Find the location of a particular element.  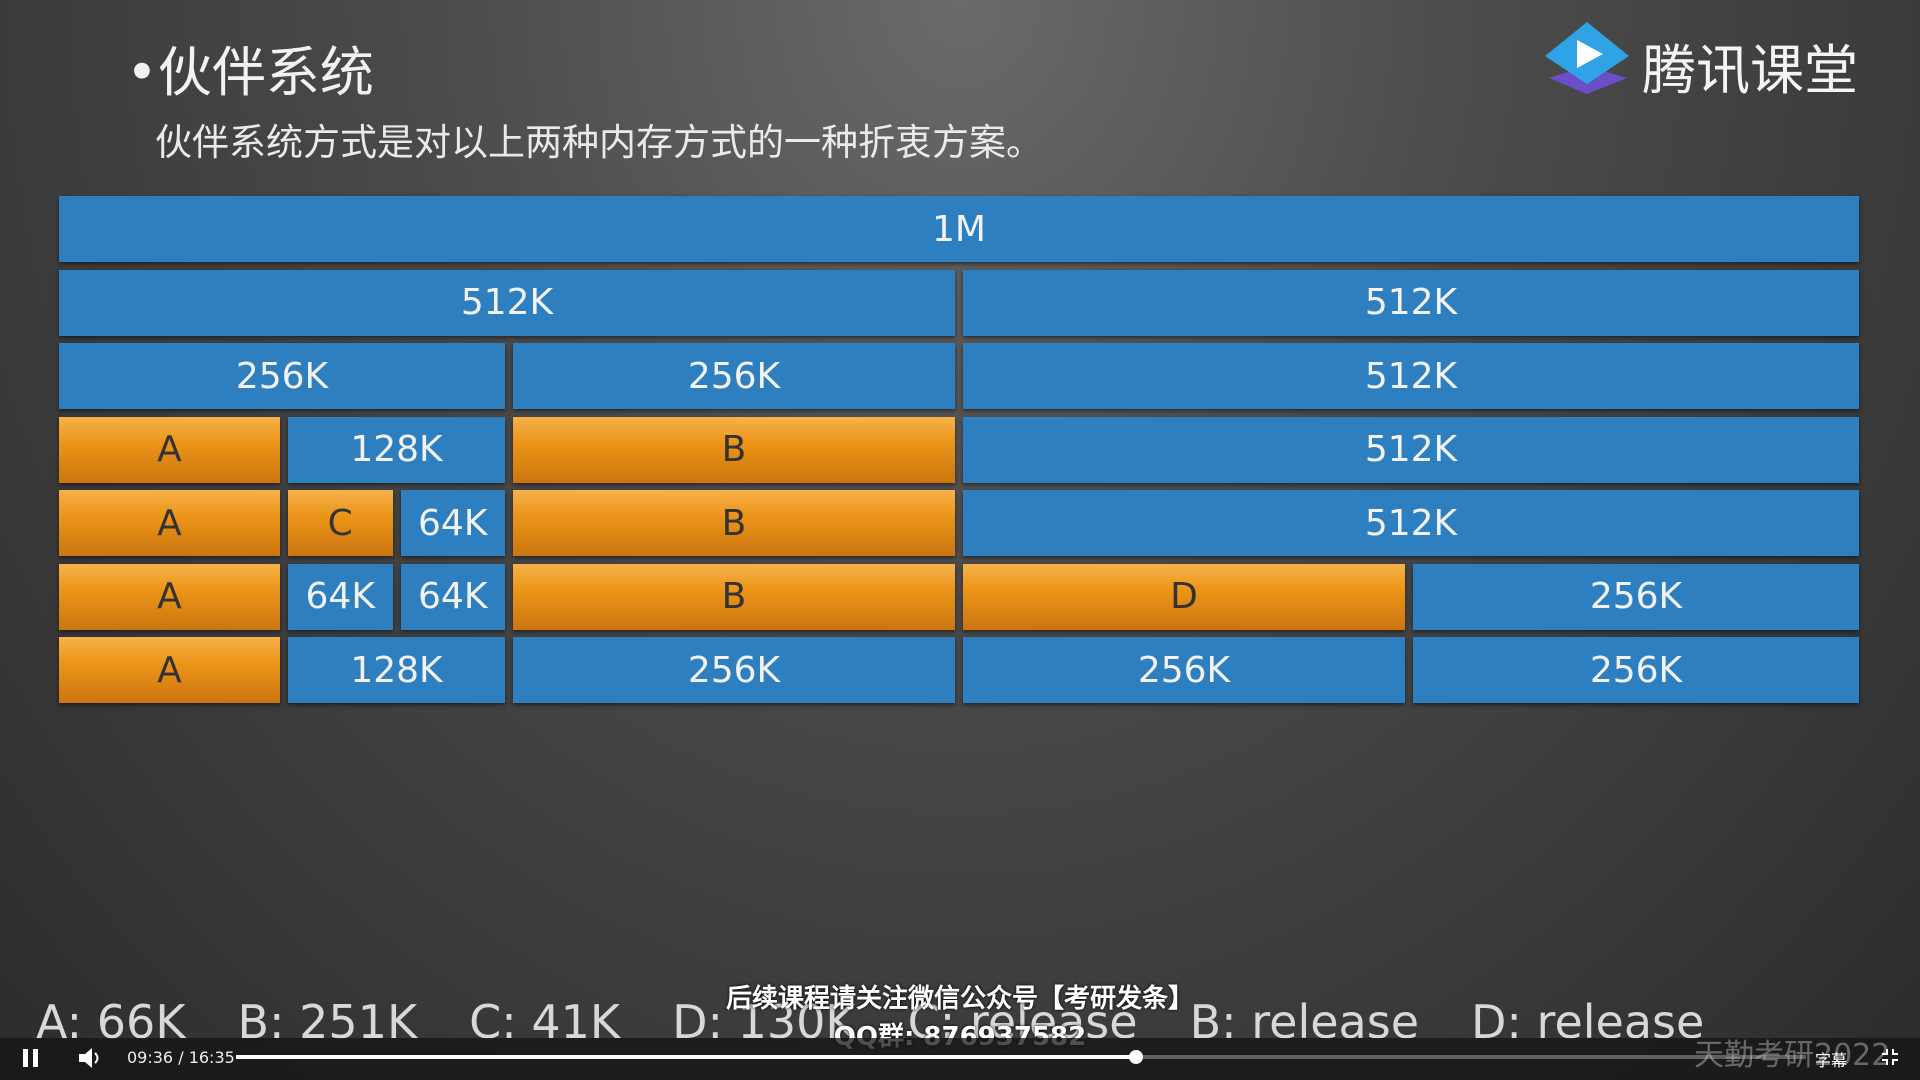

duration: 16:35 is located at coordinates (211, 1057).